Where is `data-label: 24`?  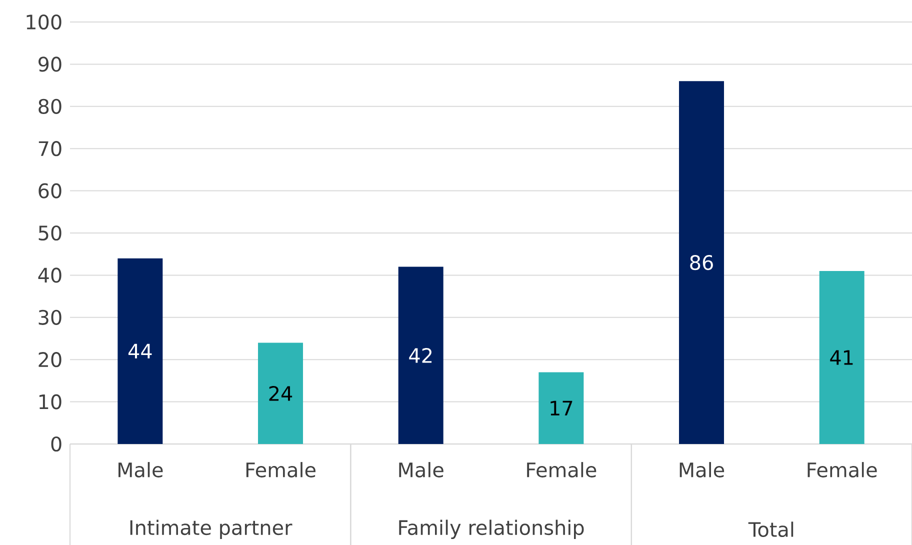
data-label: 24 is located at coordinates (280, 393).